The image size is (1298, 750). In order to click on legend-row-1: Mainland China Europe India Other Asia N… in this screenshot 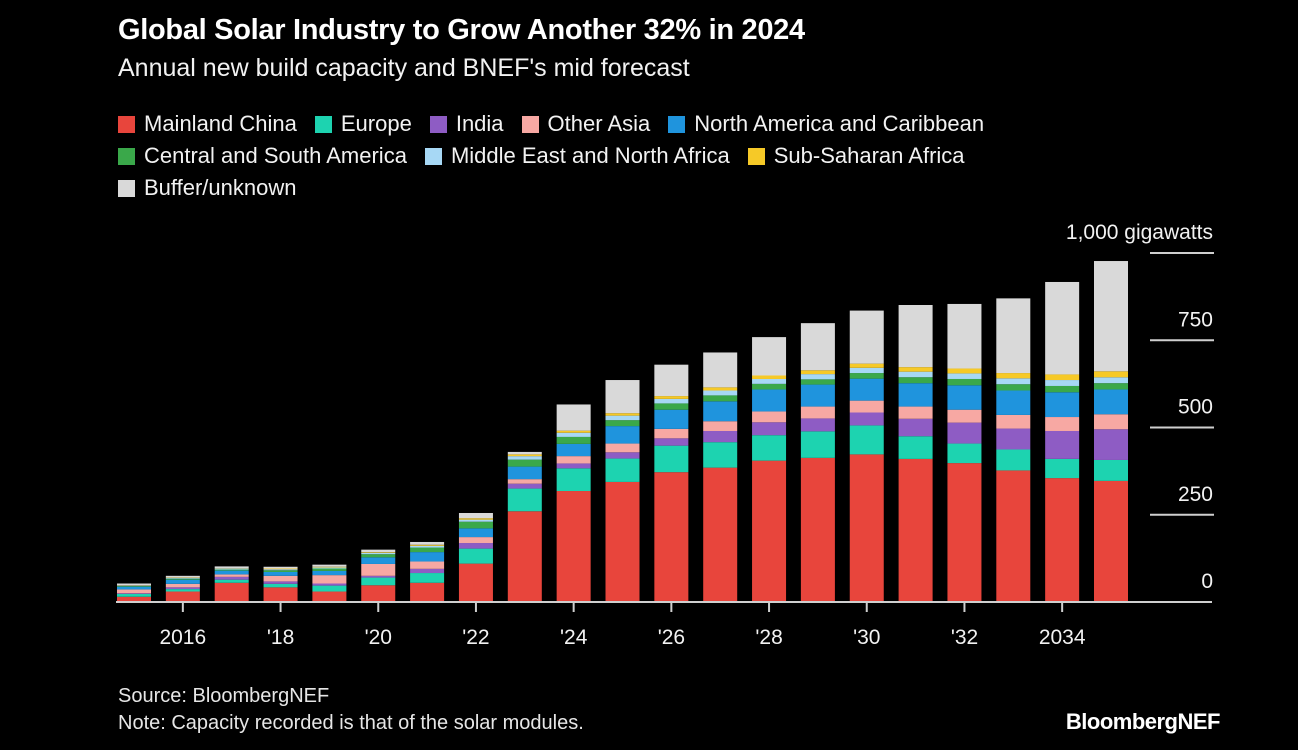, I will do `click(668, 124)`.